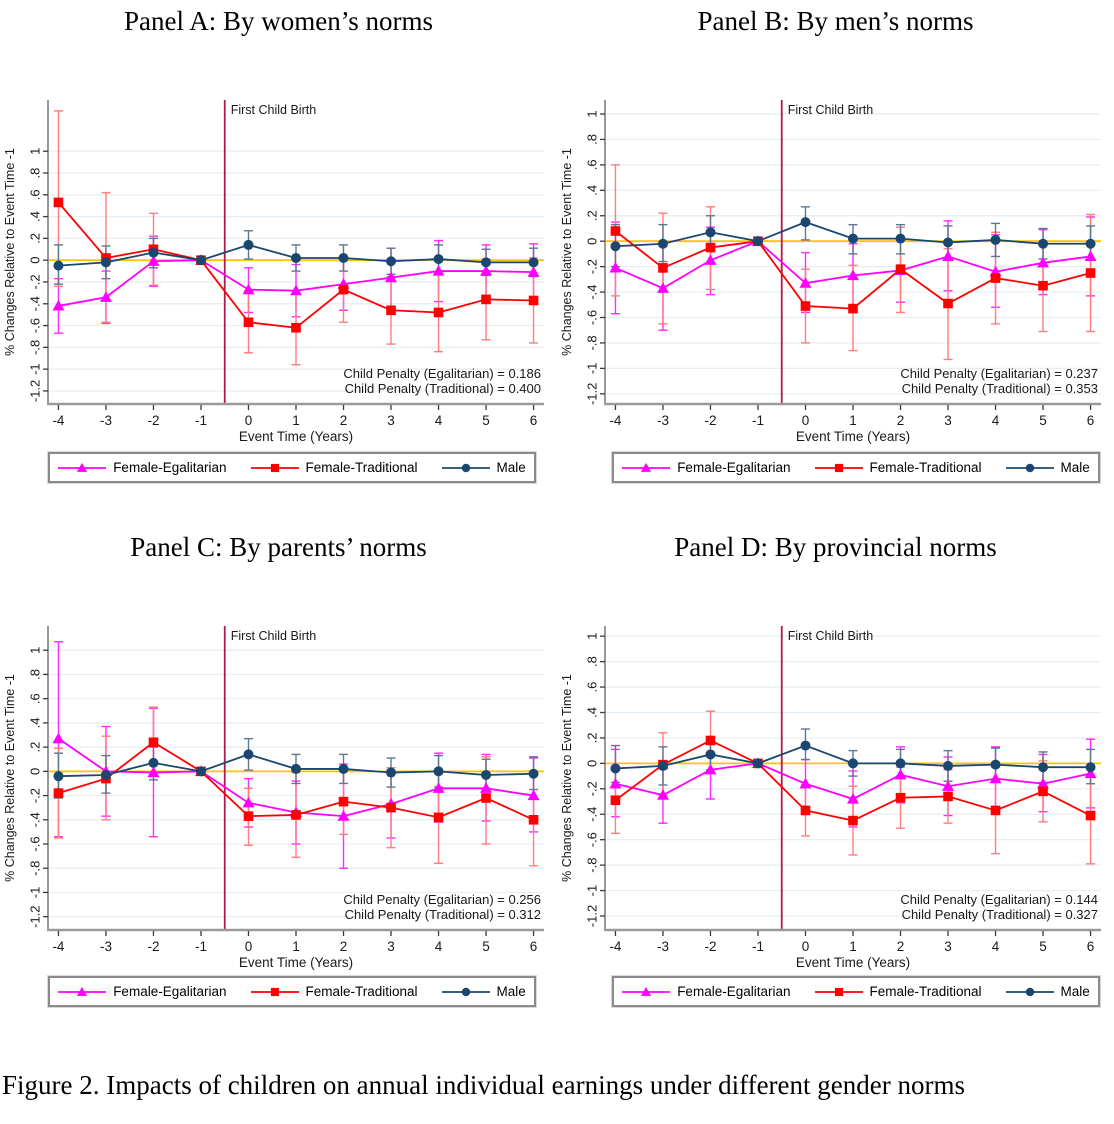 The height and width of the screenshot is (1124, 1114). Describe the element at coordinates (999, 899) in the screenshot. I see `svg-text:Child Penalty (Egalitarian) =: Child Penalty (Egalitarian) = 0.144` at that location.